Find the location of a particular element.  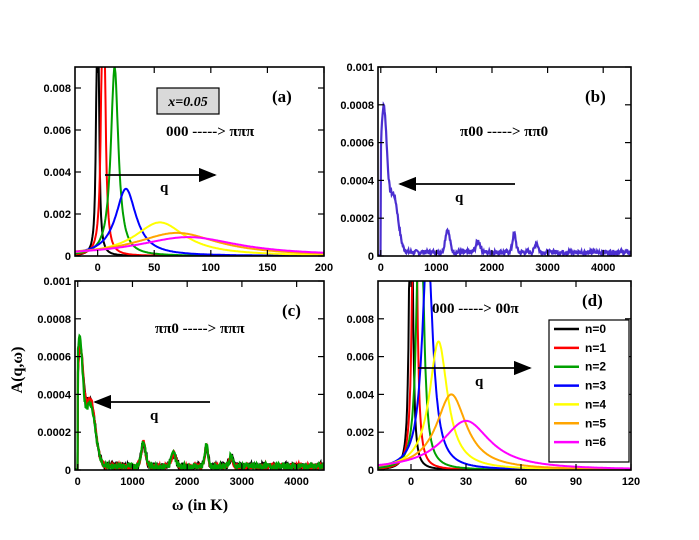

legend-label: n=2 is located at coordinates (595, 367).